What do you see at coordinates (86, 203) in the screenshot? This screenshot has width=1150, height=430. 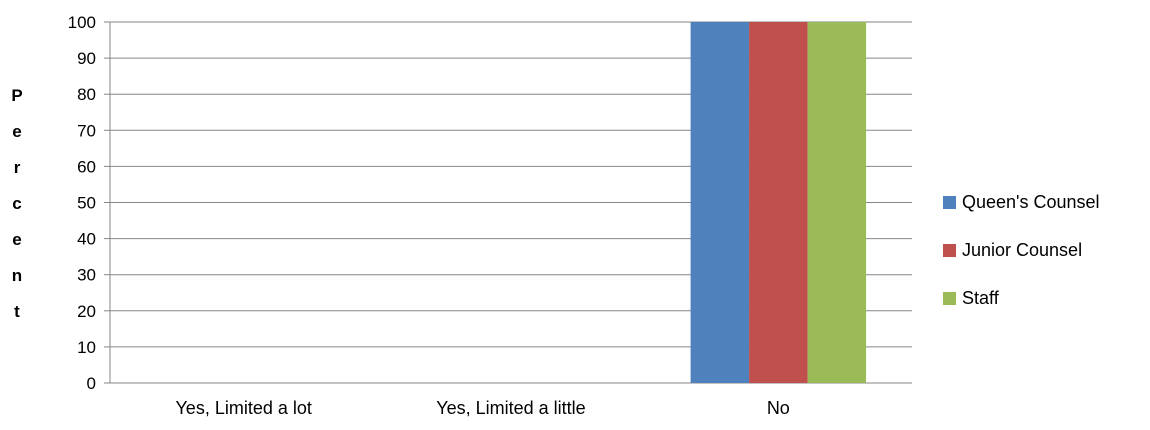 I see `y-tick-label: 50` at bounding box center [86, 203].